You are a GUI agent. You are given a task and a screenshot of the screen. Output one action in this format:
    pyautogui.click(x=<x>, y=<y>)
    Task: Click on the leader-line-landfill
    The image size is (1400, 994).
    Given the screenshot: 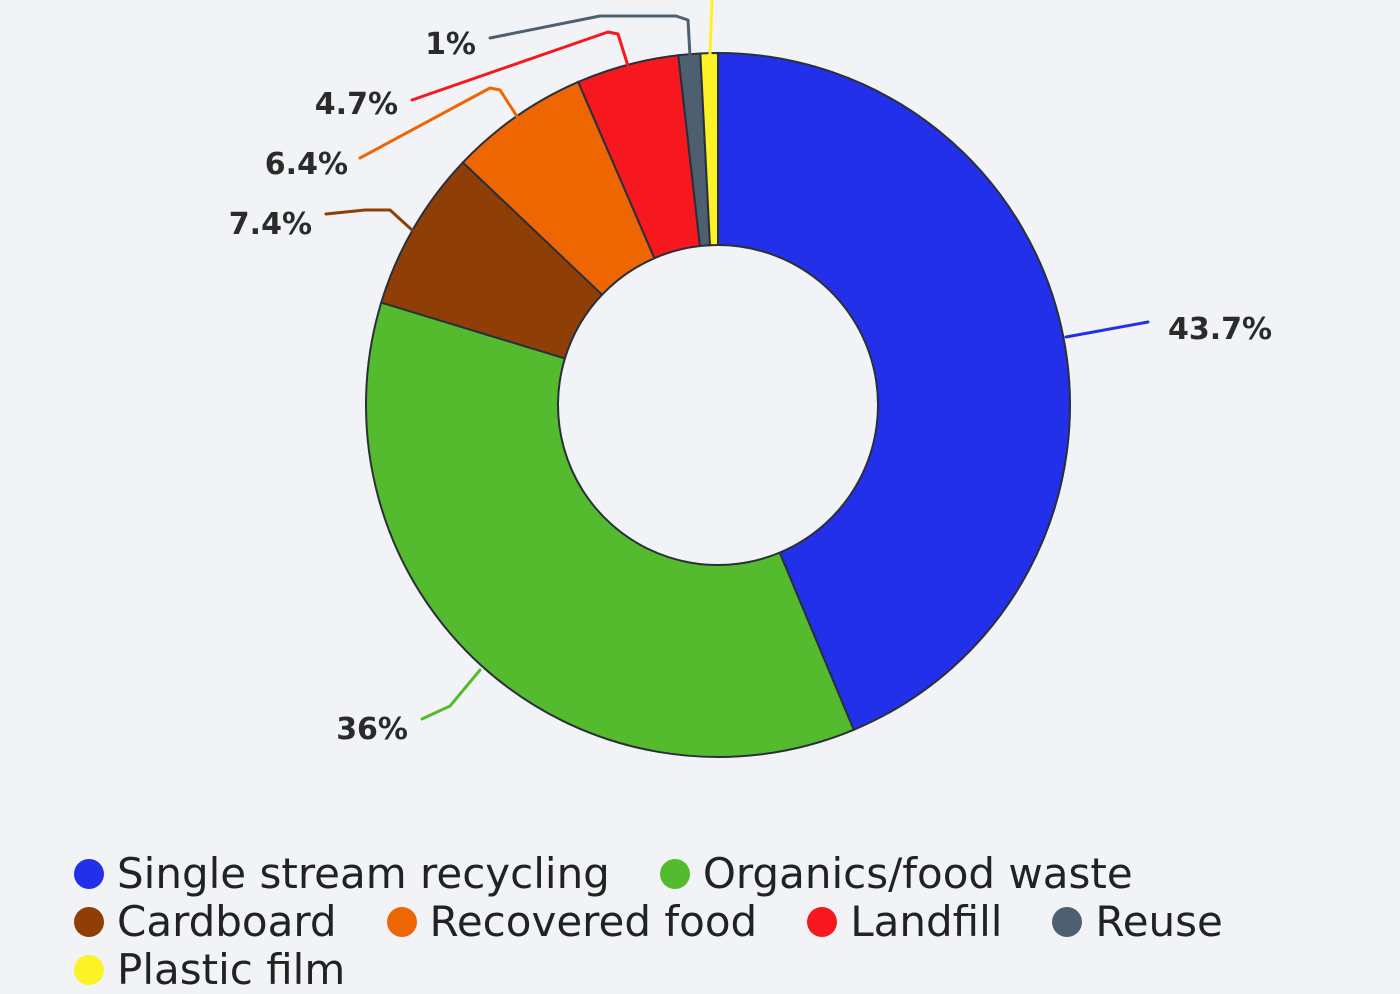 What is the action you would take?
    pyautogui.click(x=520, y=66)
    